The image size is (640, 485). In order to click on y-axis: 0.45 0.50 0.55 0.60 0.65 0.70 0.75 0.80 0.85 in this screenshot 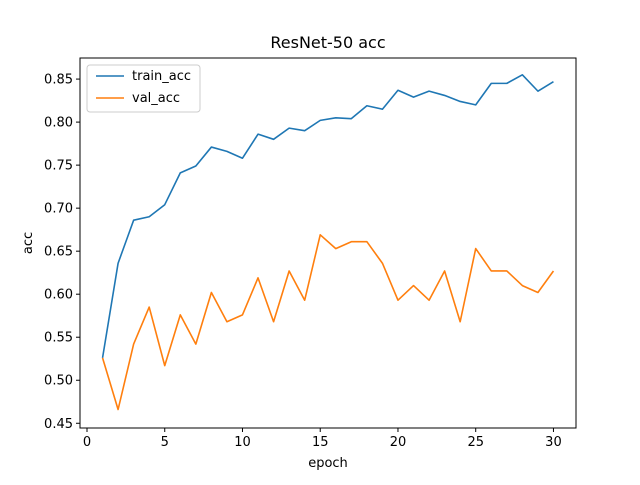, I will do `click(62, 252)`.